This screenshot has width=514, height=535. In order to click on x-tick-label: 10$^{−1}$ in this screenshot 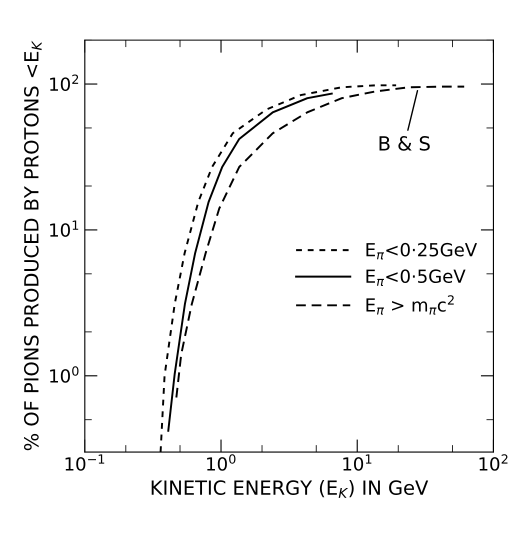, I will do `click(85, 462)`.